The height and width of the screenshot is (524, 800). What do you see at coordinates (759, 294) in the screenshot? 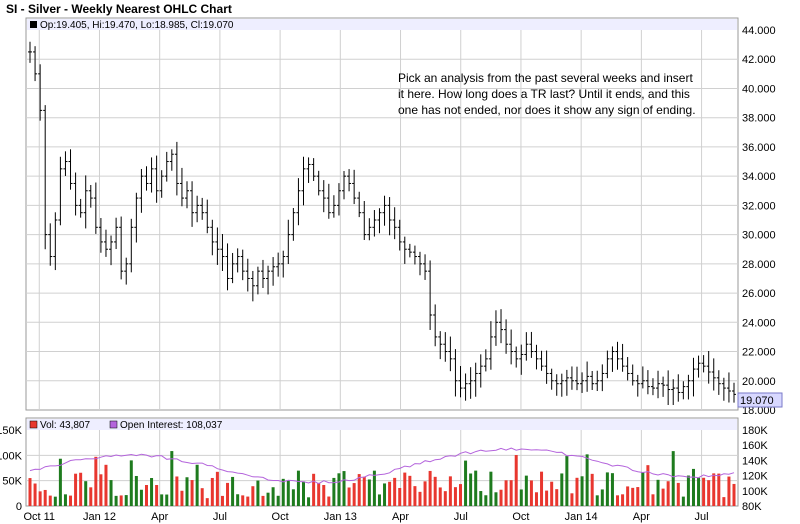
I see `price-tick-label: 26.000` at bounding box center [759, 294].